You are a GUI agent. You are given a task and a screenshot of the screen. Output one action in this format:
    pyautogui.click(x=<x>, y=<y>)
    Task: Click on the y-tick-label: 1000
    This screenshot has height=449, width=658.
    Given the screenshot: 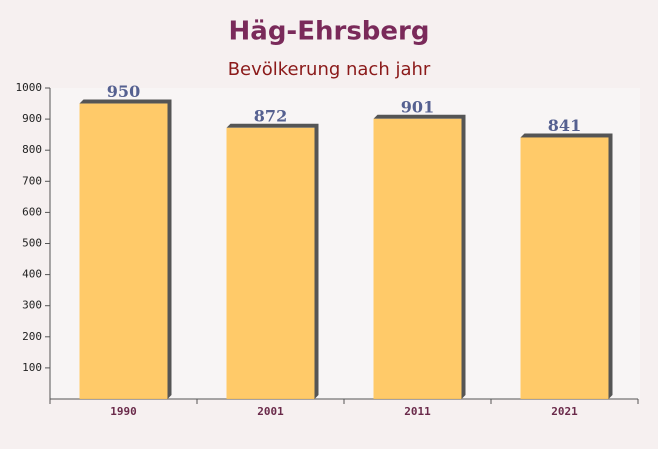 What is the action you would take?
    pyautogui.click(x=29, y=87)
    